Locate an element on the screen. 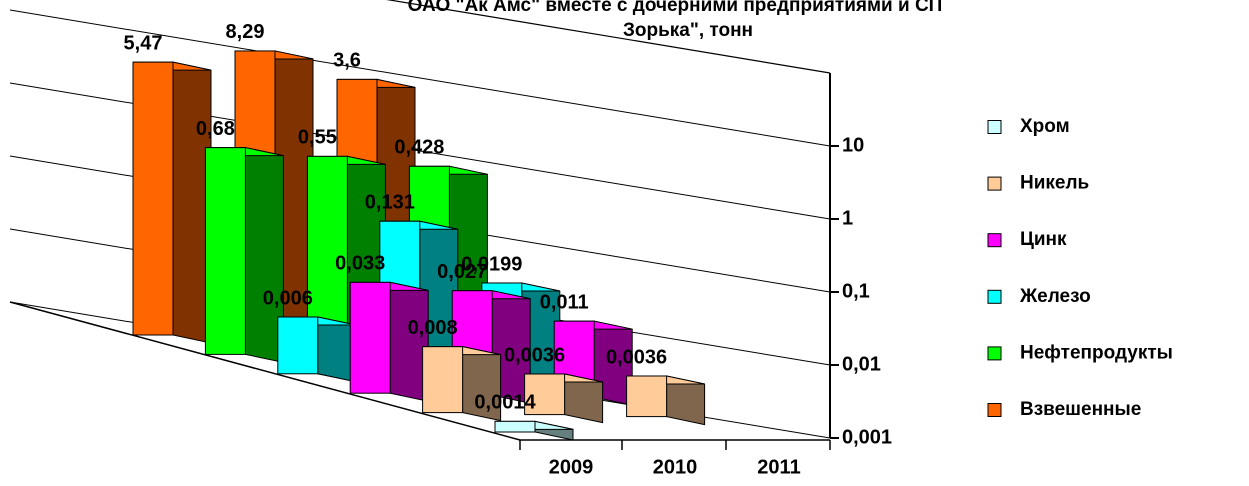 The width and height of the screenshot is (1249, 486). data-label: 0,0014 is located at coordinates (505, 403).